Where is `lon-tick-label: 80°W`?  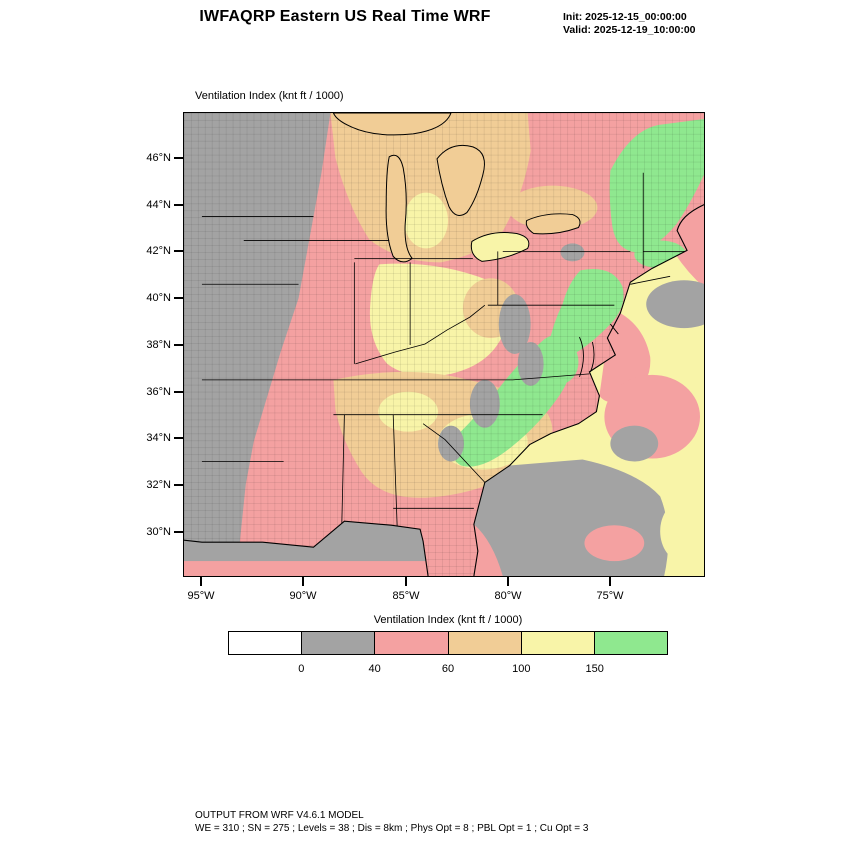
lon-tick-label: 80°W is located at coordinates (508, 596).